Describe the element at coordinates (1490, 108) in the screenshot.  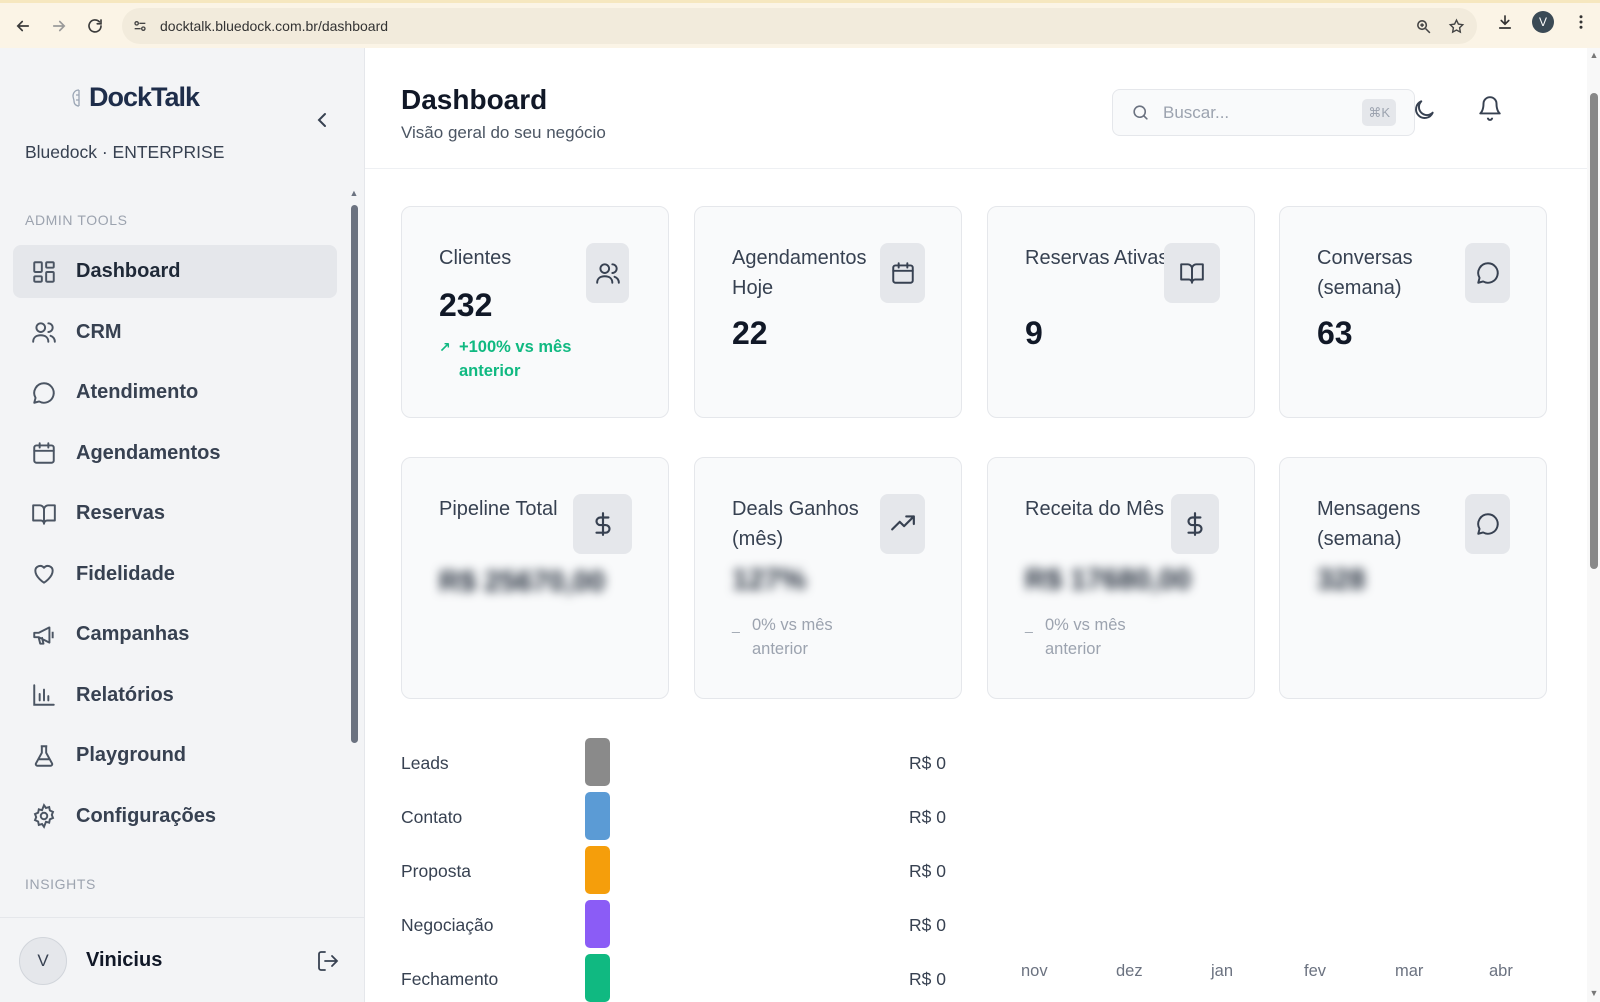
I see `bell-icon` at that location.